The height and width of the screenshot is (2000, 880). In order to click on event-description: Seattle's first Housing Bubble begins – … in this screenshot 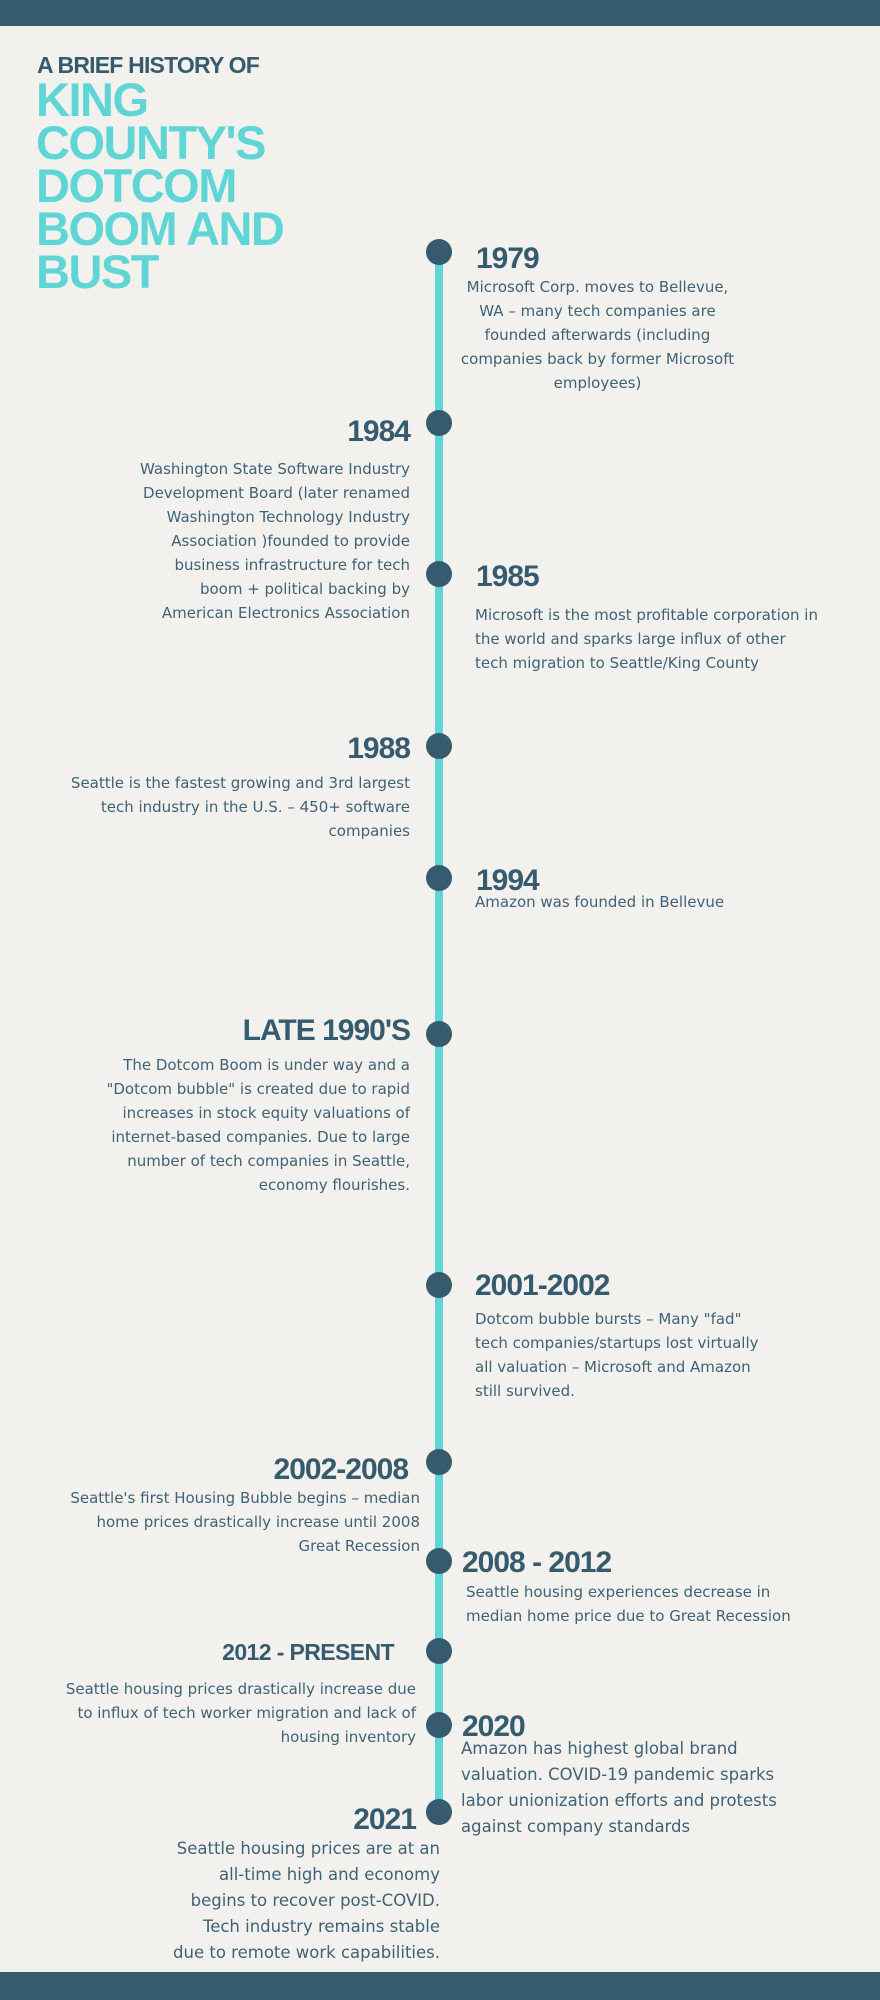, I will do `click(245, 1522)`.